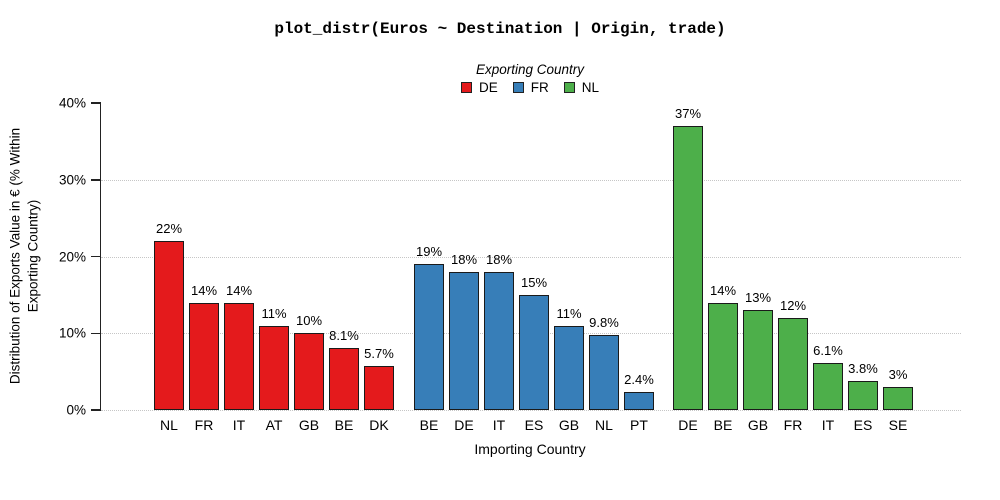 This screenshot has height=500, width=1000. What do you see at coordinates (518, 87) in the screenshot?
I see `legend-swatch-fr` at bounding box center [518, 87].